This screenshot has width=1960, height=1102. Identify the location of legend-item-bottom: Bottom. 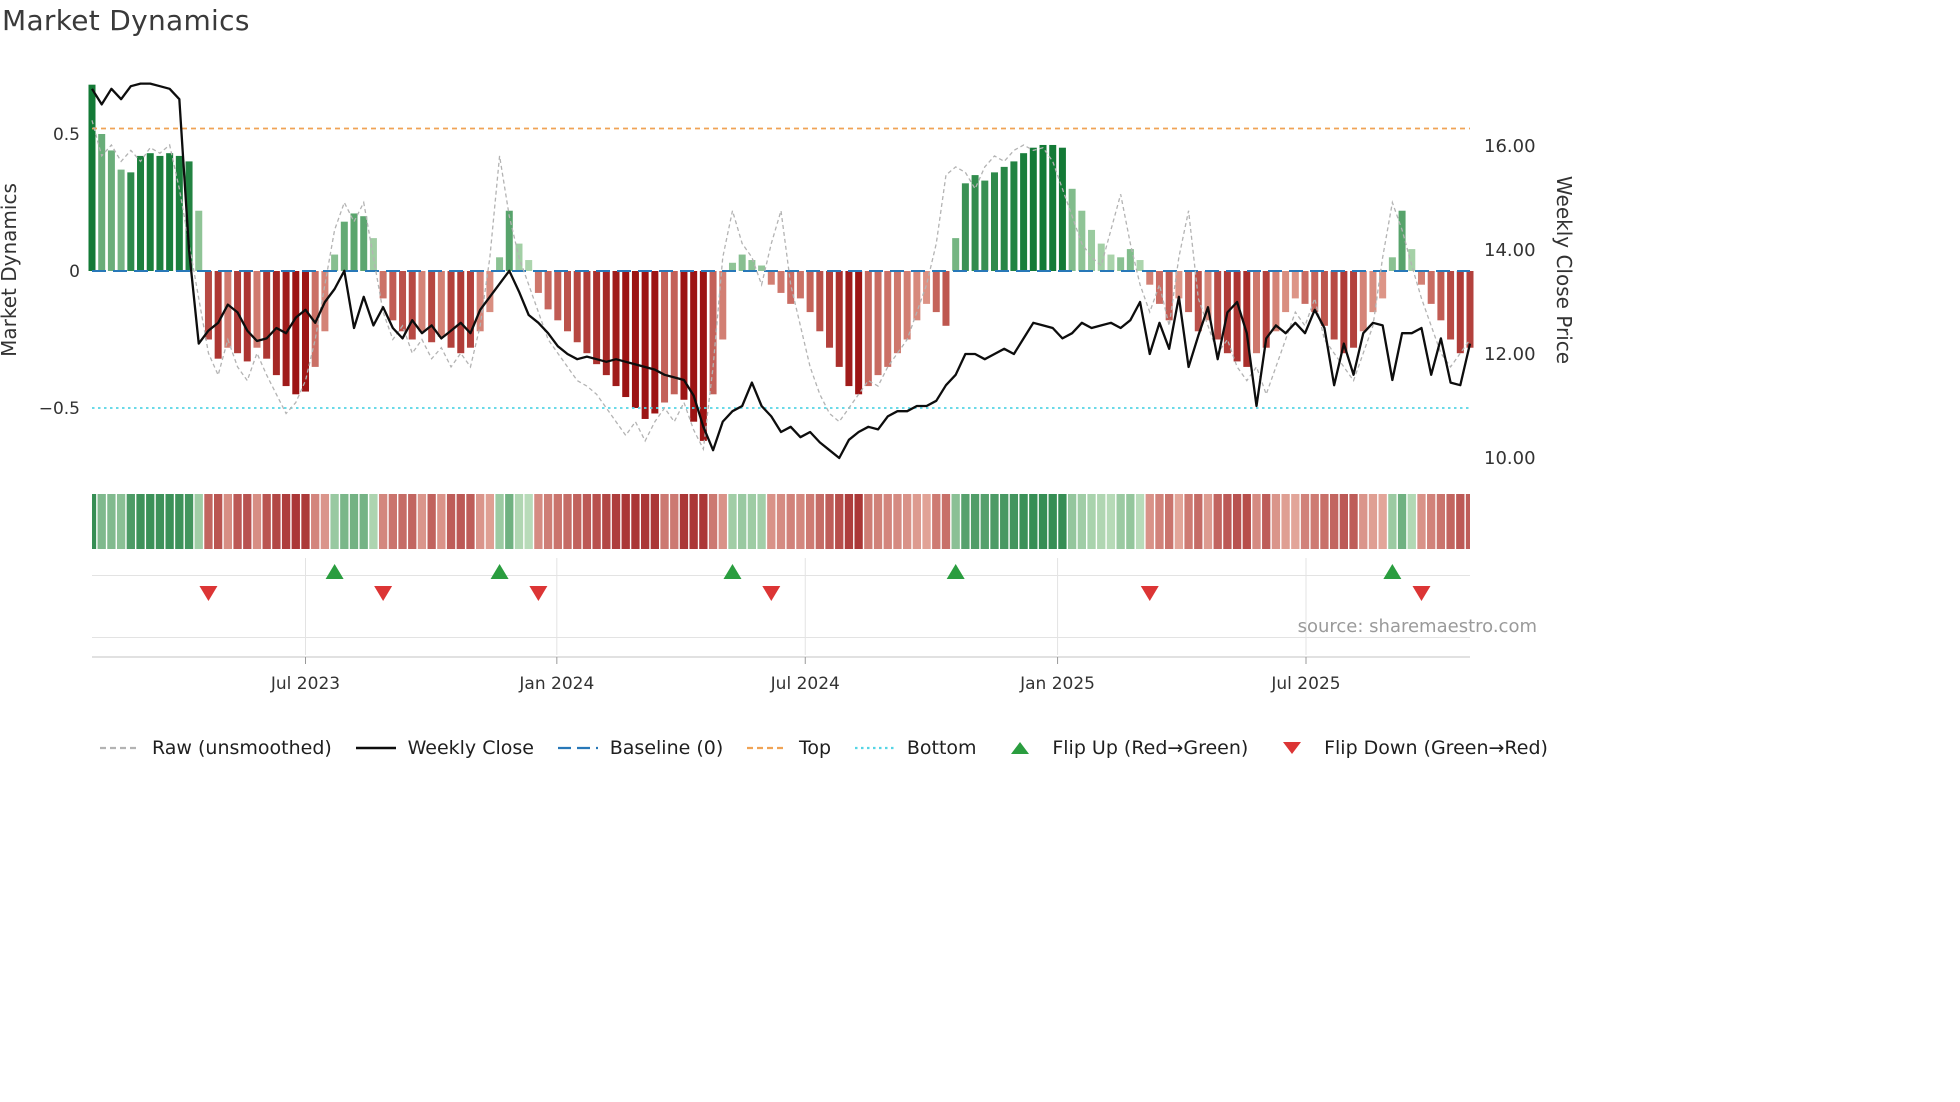
(915, 748).